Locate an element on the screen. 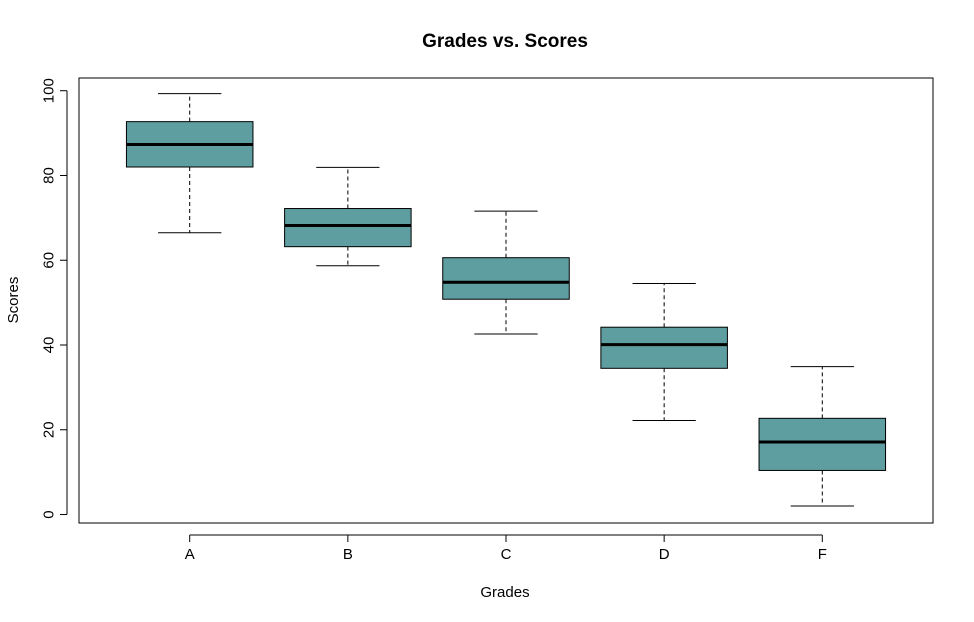 Image resolution: width=974 pixels, height=622 pixels. box-C is located at coordinates (506, 272).